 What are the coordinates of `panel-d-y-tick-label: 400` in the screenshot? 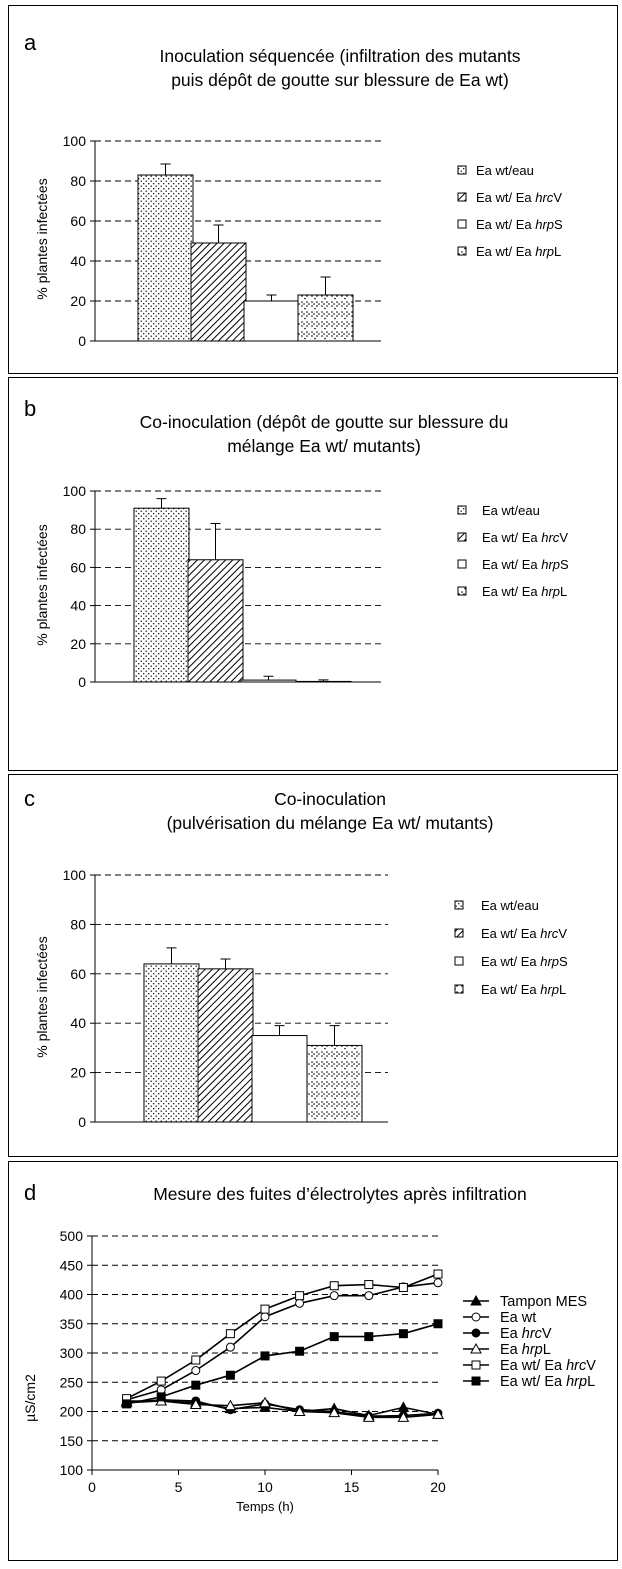 It's located at (72, 1295).